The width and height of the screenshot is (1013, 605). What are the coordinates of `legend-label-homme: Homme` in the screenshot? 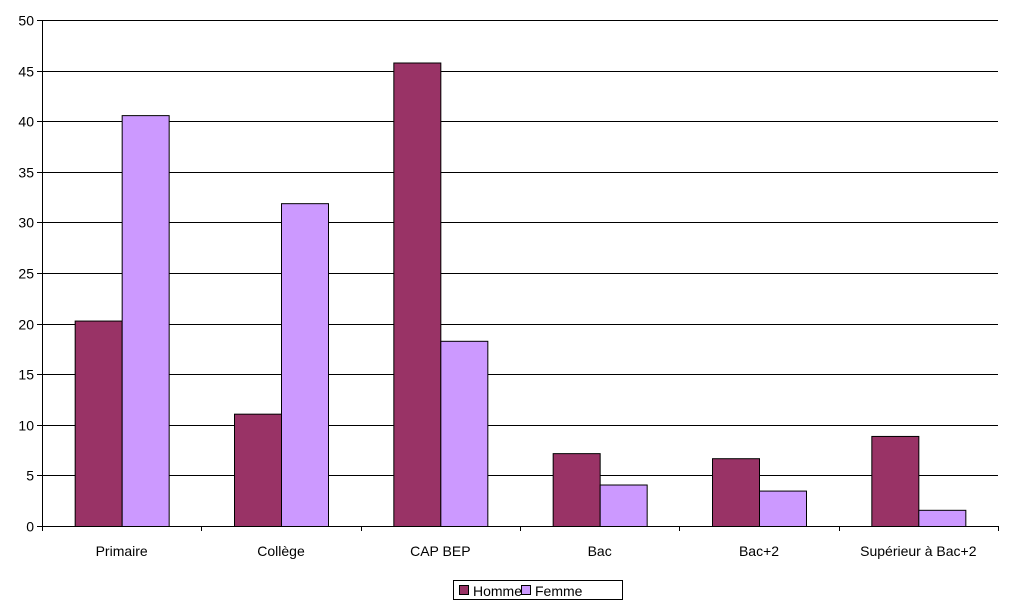 It's located at (497, 591).